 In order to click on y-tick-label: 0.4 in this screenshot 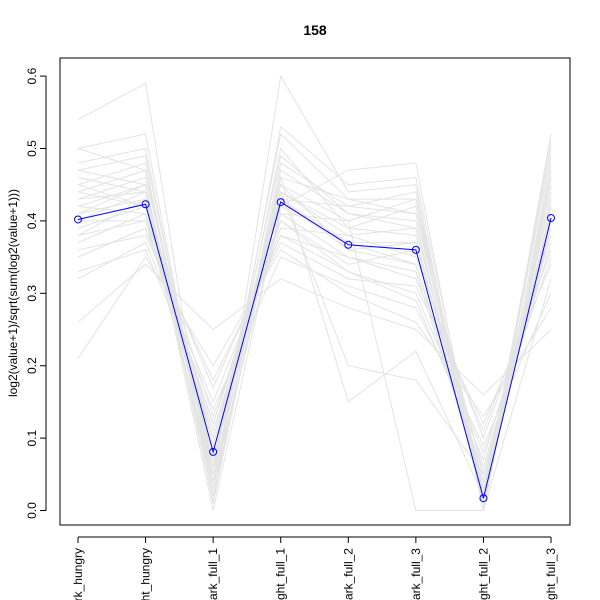, I will do `click(32, 220)`.